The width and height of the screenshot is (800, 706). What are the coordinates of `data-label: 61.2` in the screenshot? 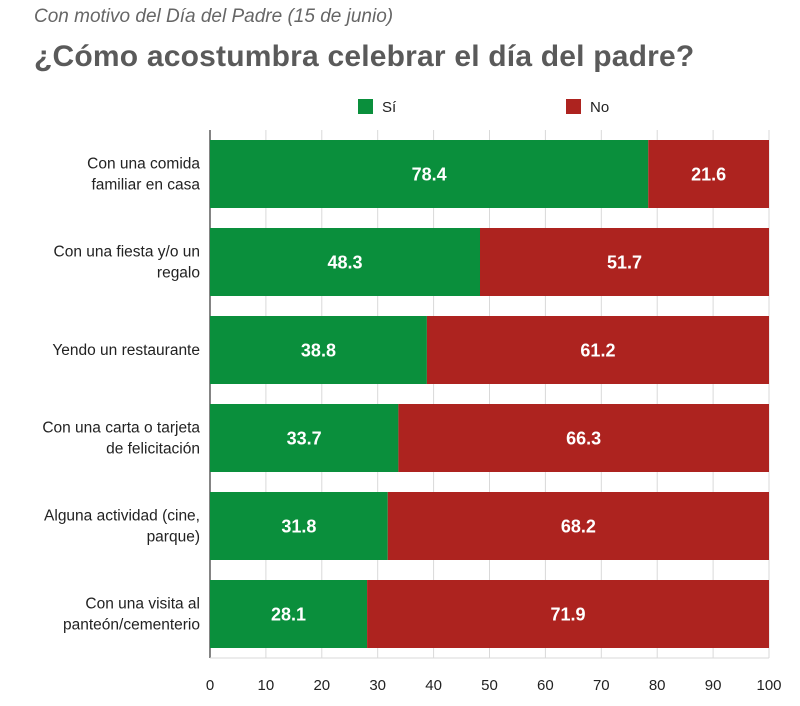 It's located at (597, 351).